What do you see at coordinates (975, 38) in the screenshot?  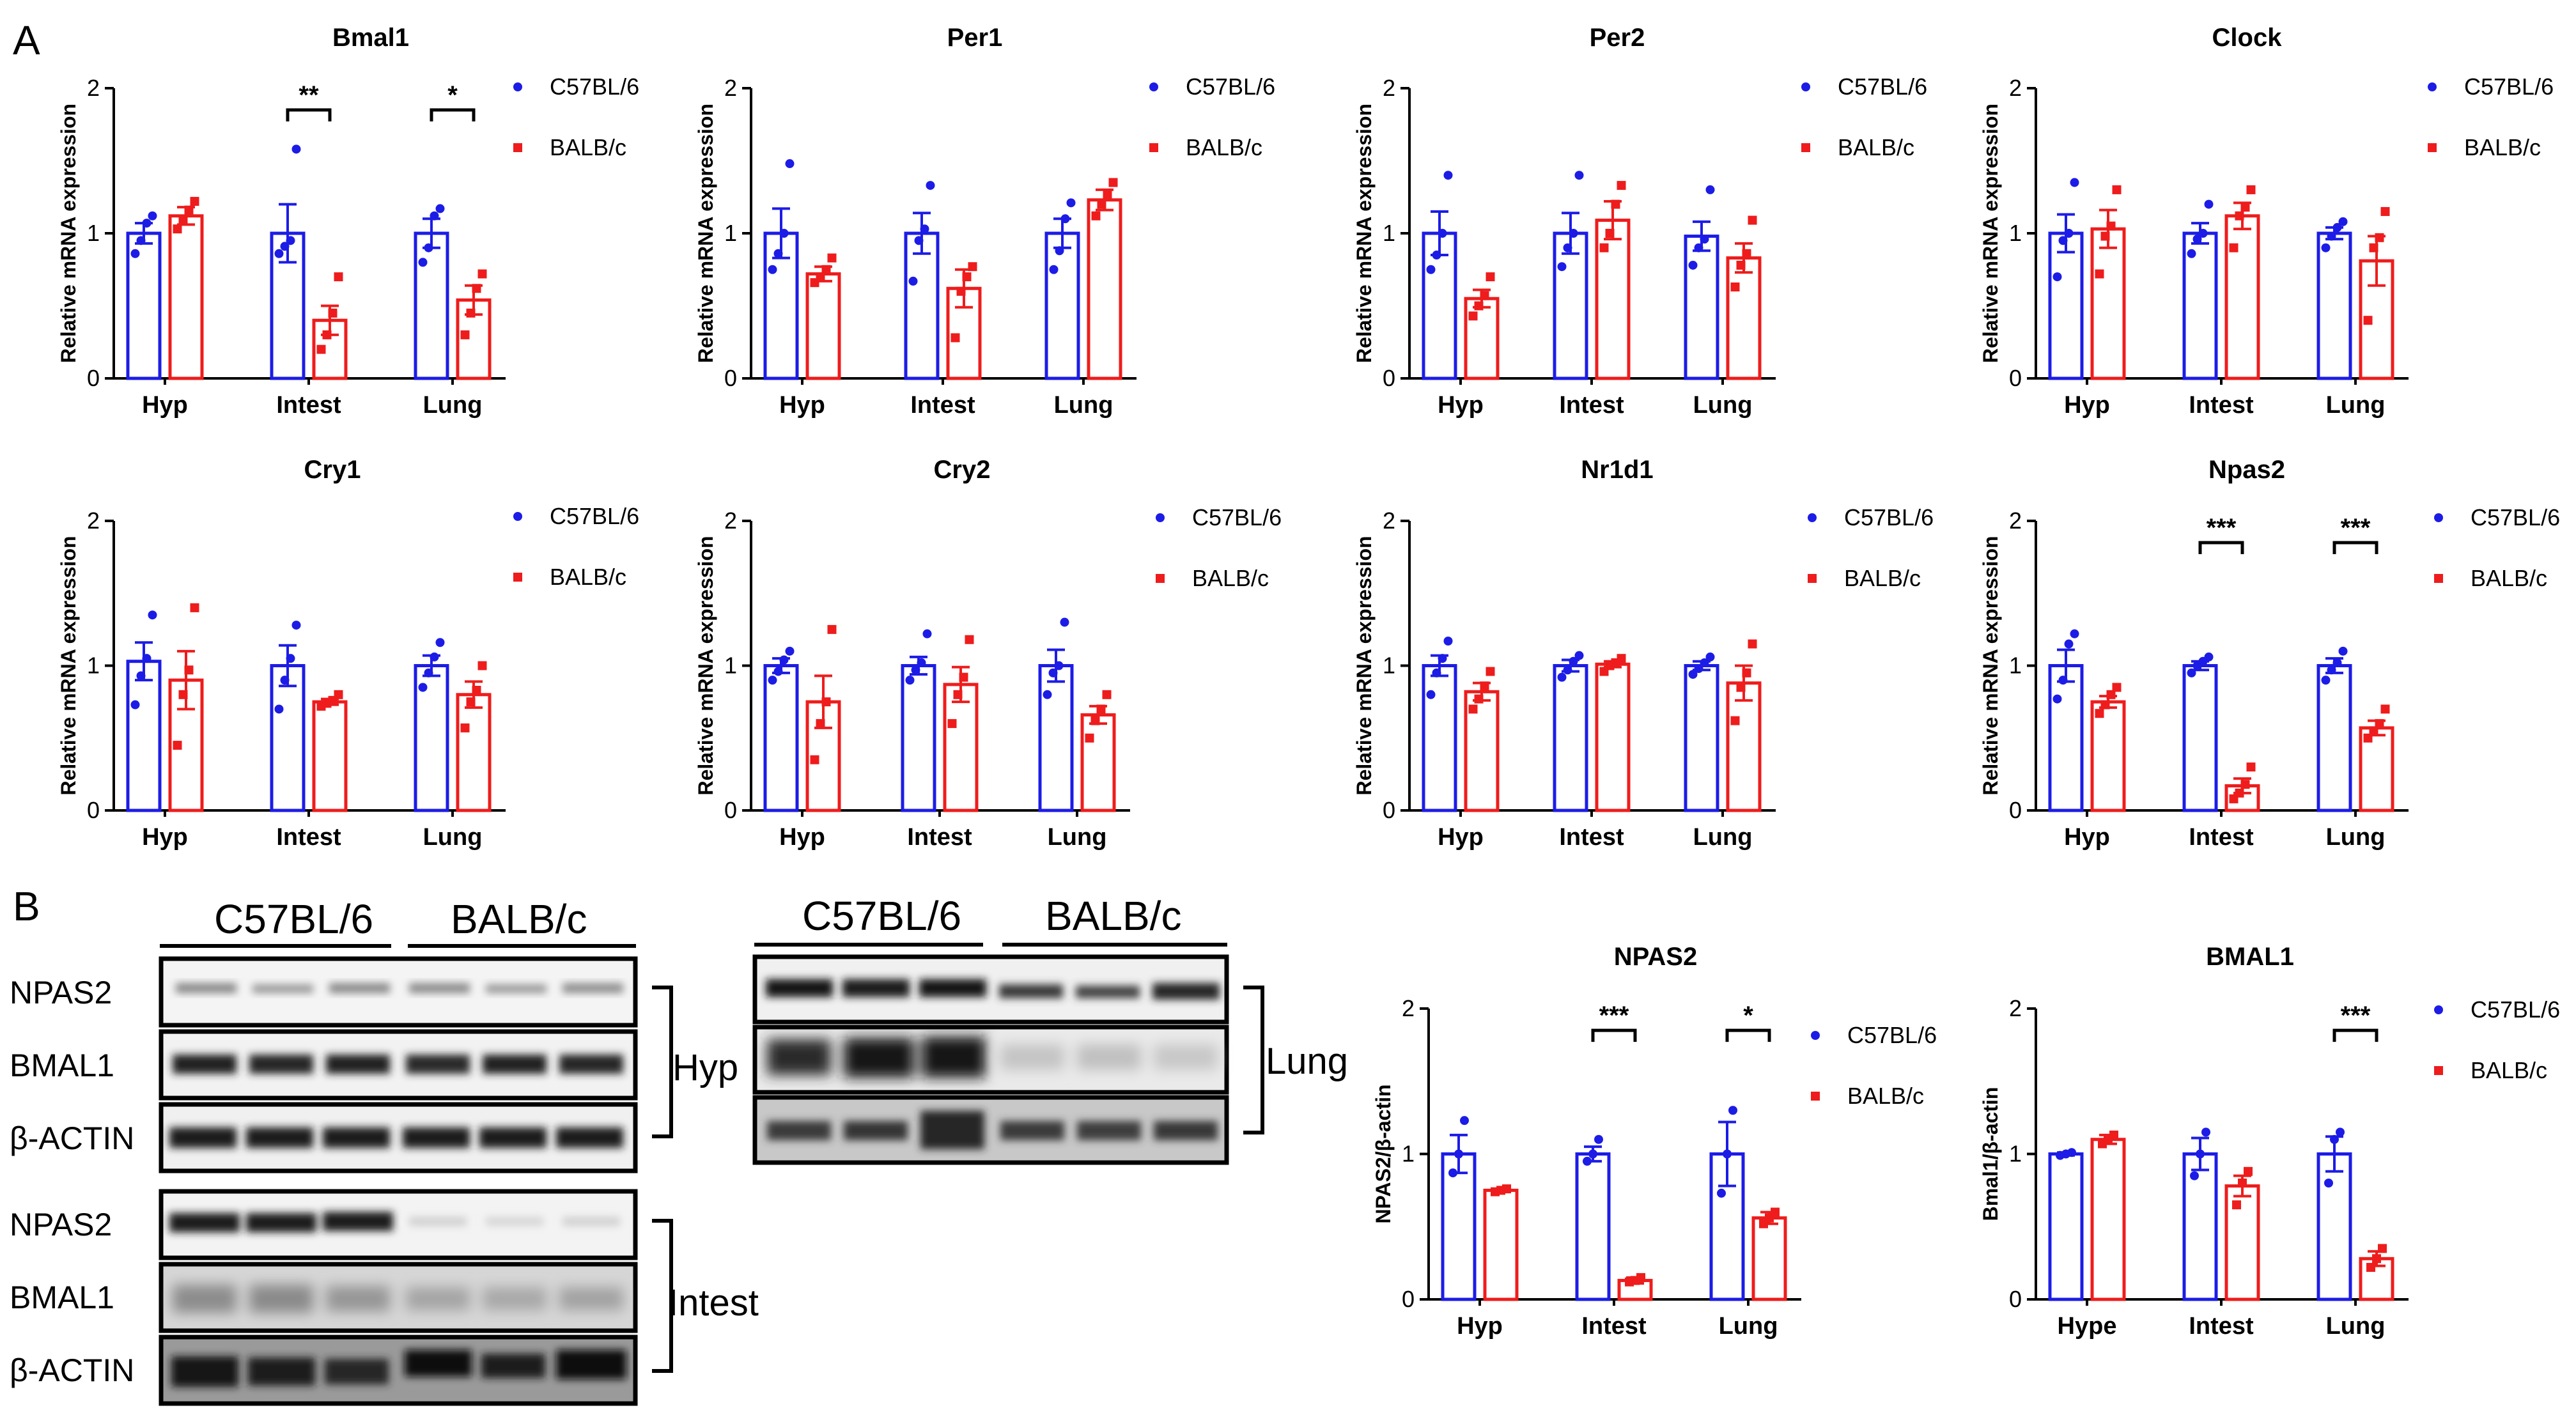 I see `chart-title: Per1` at bounding box center [975, 38].